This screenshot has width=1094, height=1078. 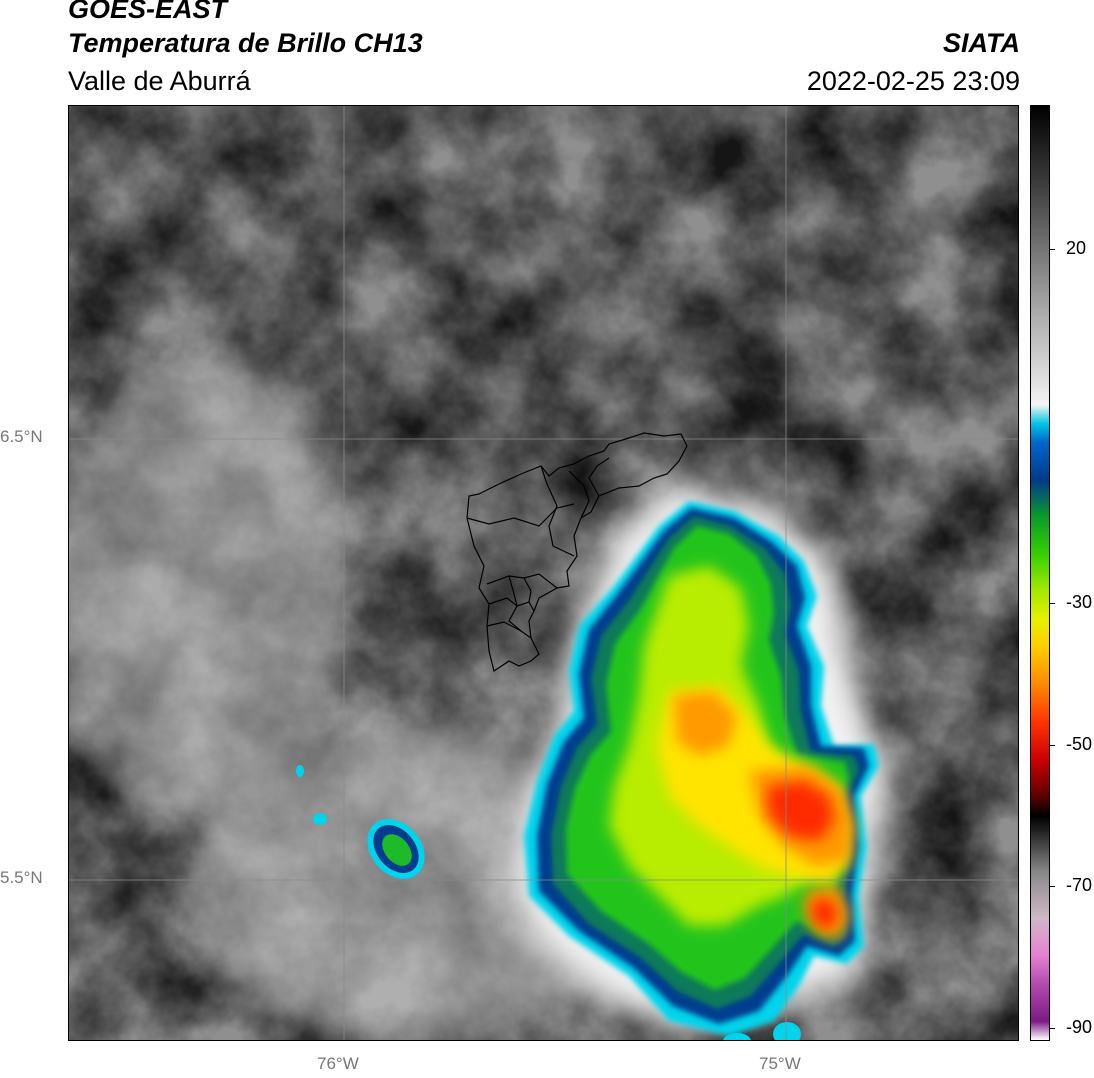 What do you see at coordinates (1076, 248) in the screenshot?
I see `colorbar-label-20: 20` at bounding box center [1076, 248].